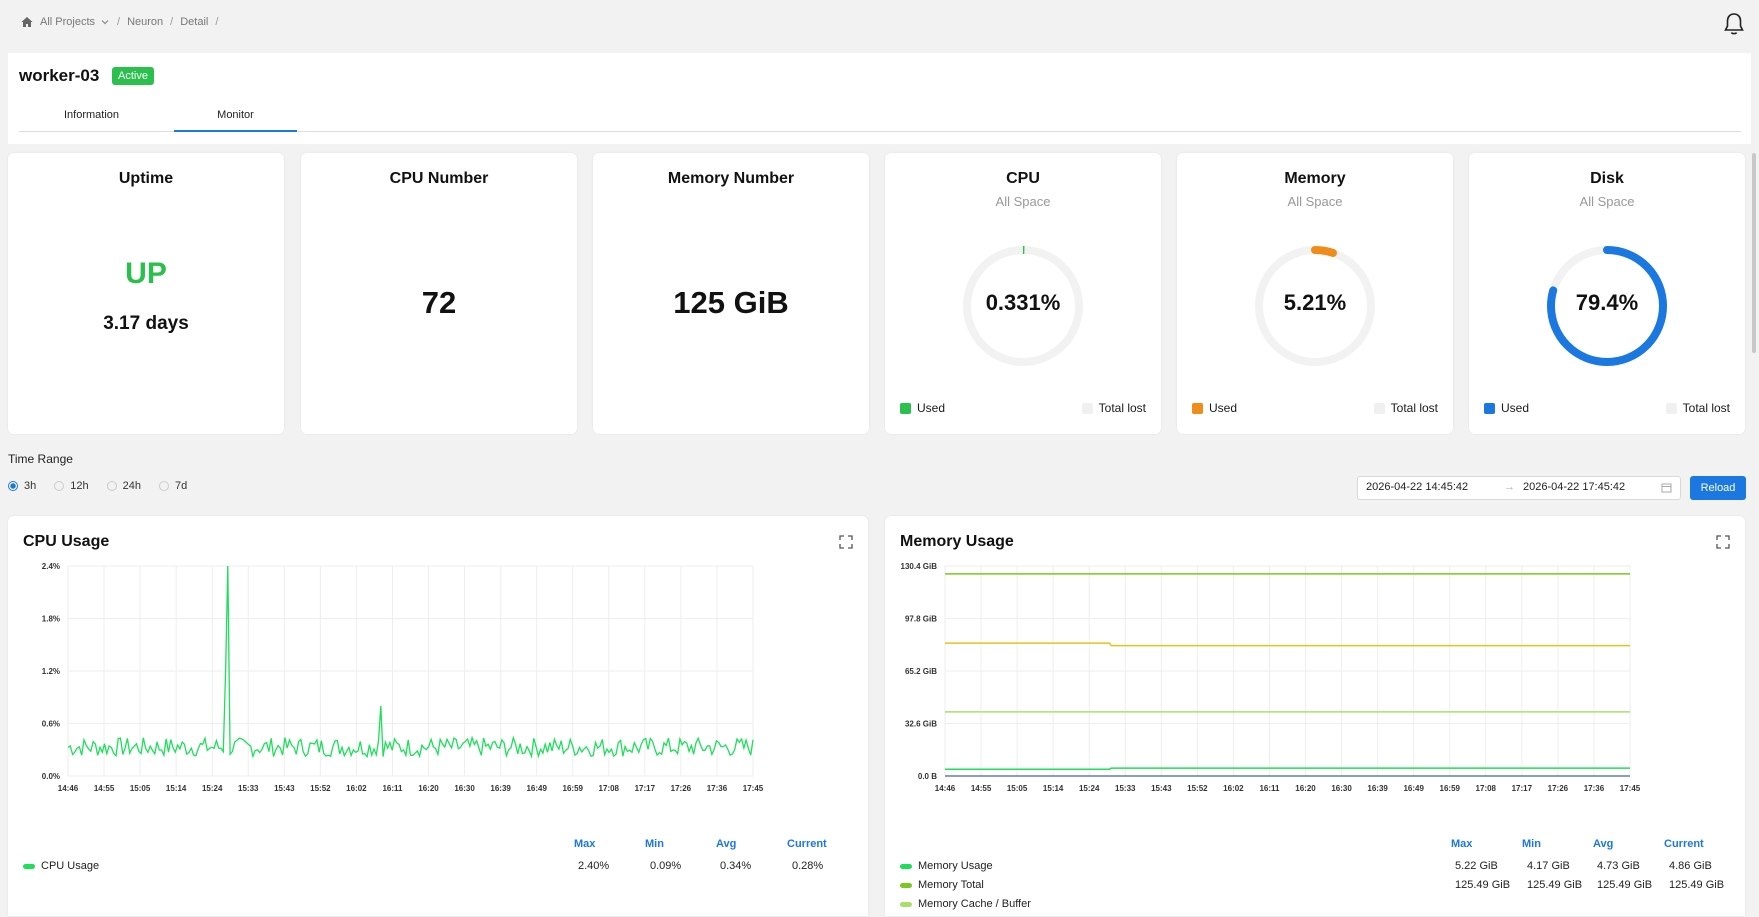 The width and height of the screenshot is (1759, 917). What do you see at coordinates (146, 178) in the screenshot?
I see `uptime-title: Uptime` at bounding box center [146, 178].